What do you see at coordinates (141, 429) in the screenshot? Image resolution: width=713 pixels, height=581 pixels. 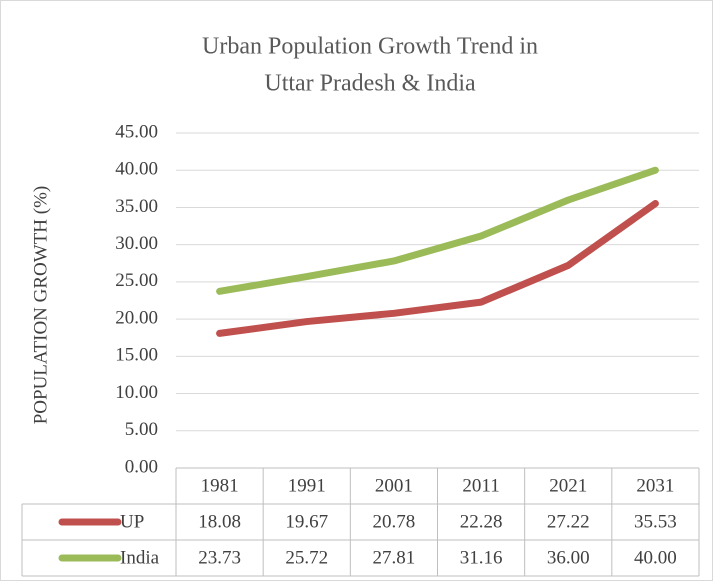 I see `y-tick-label: 5.00` at bounding box center [141, 429].